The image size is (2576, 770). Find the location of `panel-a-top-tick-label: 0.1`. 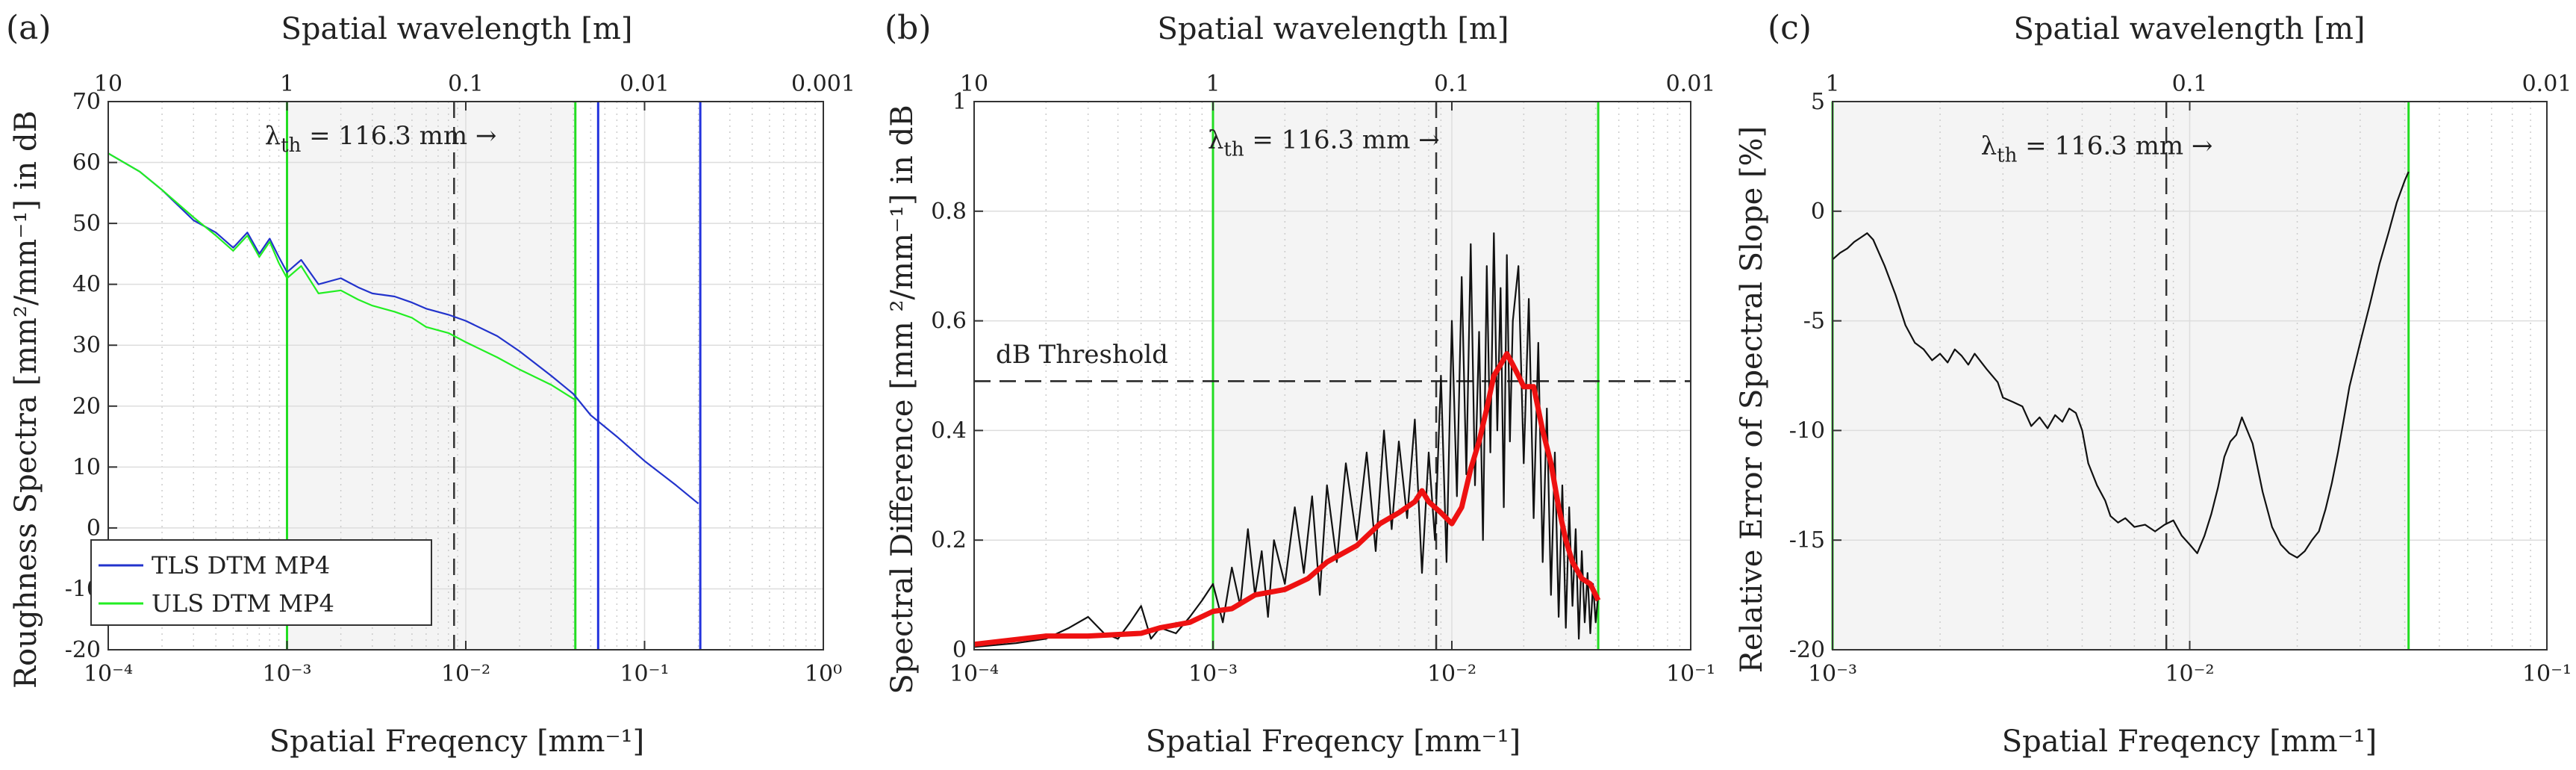

panel-a-top-tick-label: 0.1 is located at coordinates (466, 84).